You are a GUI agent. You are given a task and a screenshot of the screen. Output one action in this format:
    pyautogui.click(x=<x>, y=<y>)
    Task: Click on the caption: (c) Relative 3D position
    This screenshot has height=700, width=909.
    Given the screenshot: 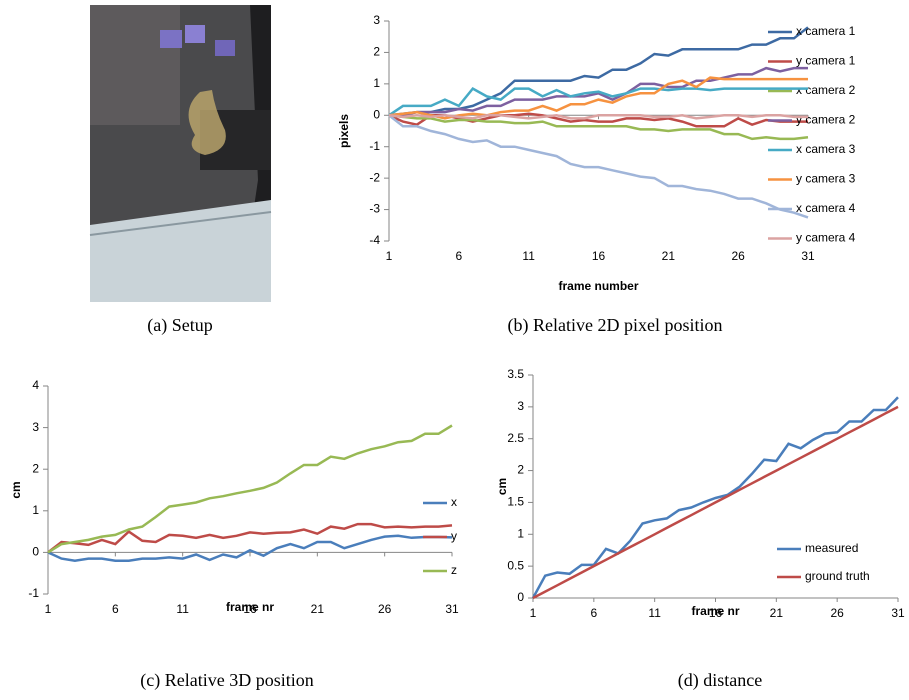 What is the action you would take?
    pyautogui.click(x=226, y=680)
    